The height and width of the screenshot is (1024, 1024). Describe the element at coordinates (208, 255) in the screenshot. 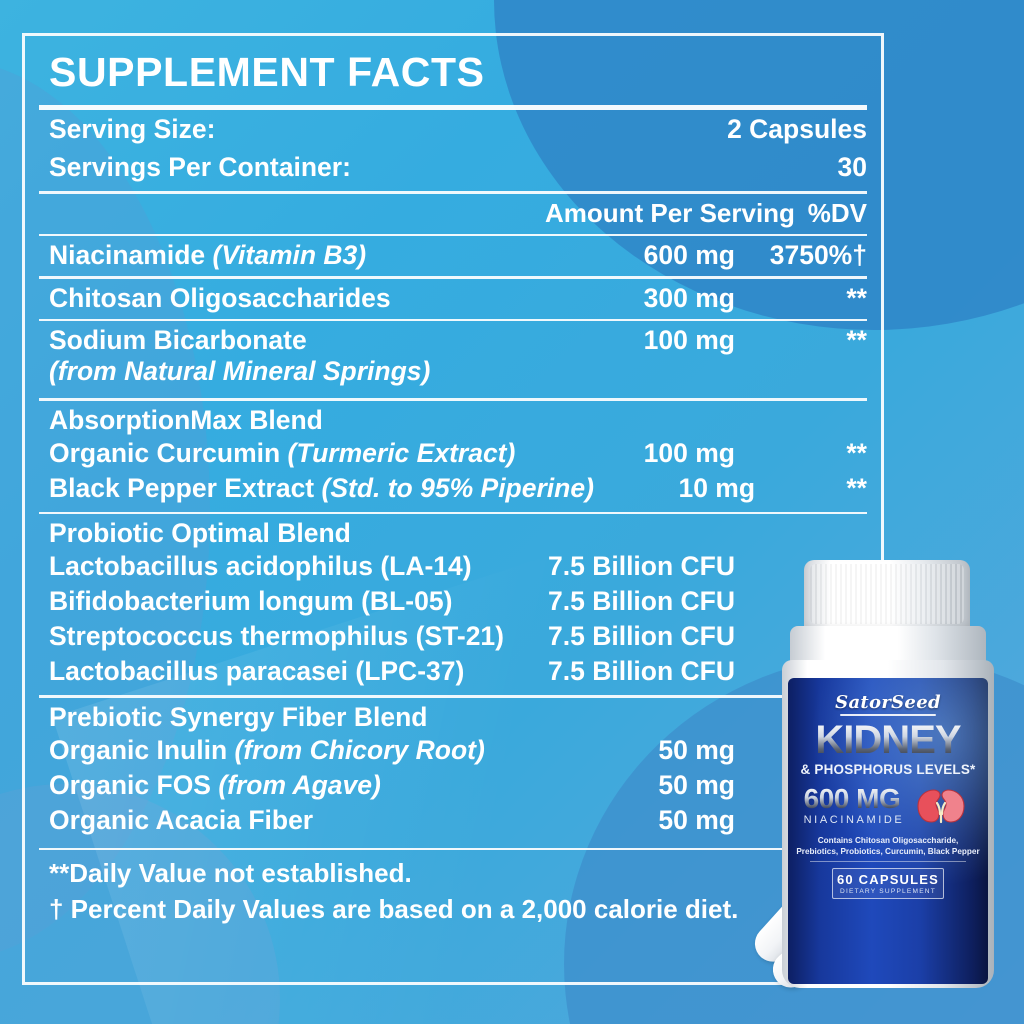

I see `ingredient-name: Niacinamide (Vitamin B3)` at that location.